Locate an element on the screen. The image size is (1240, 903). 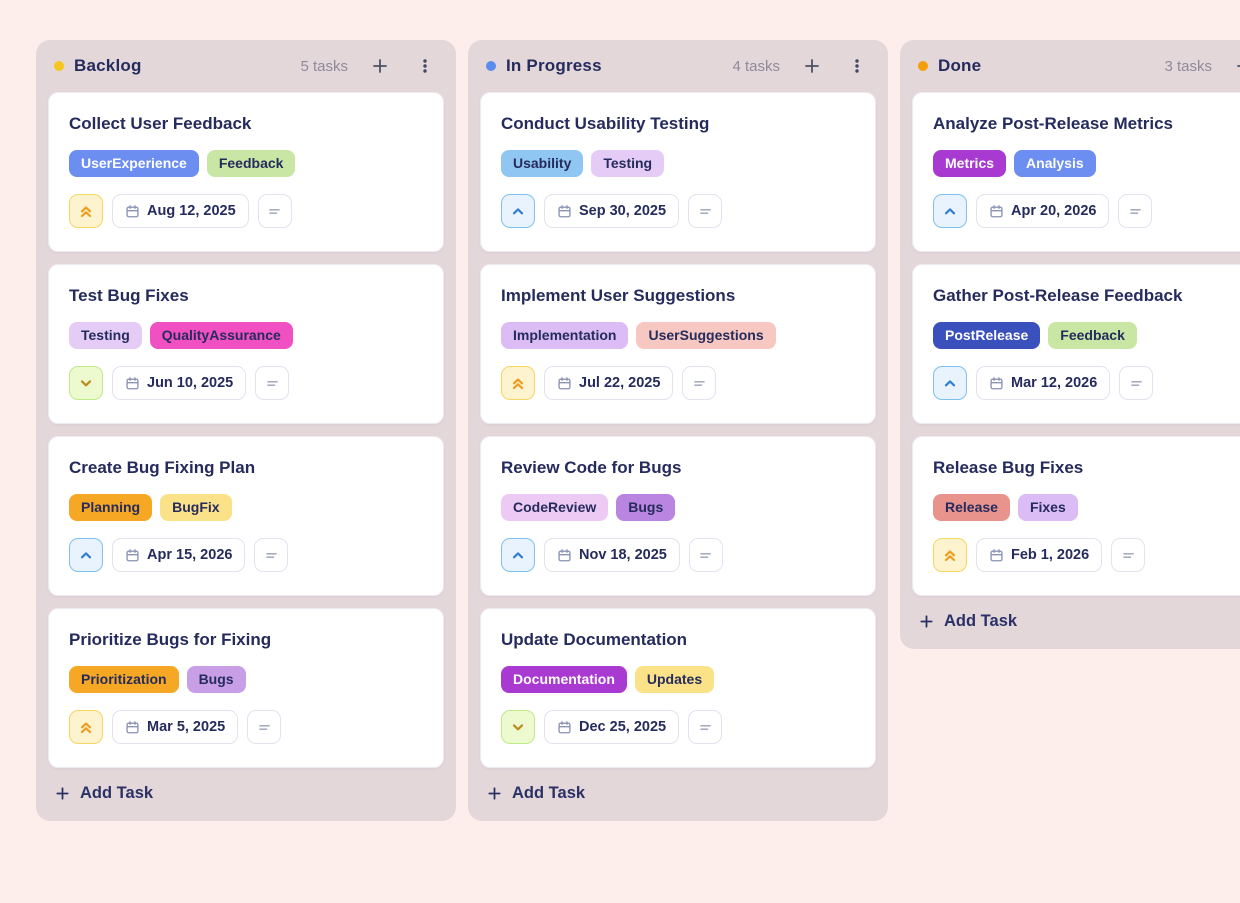
due-date-chip: Feb 1, 2026 is located at coordinates (1039, 555).